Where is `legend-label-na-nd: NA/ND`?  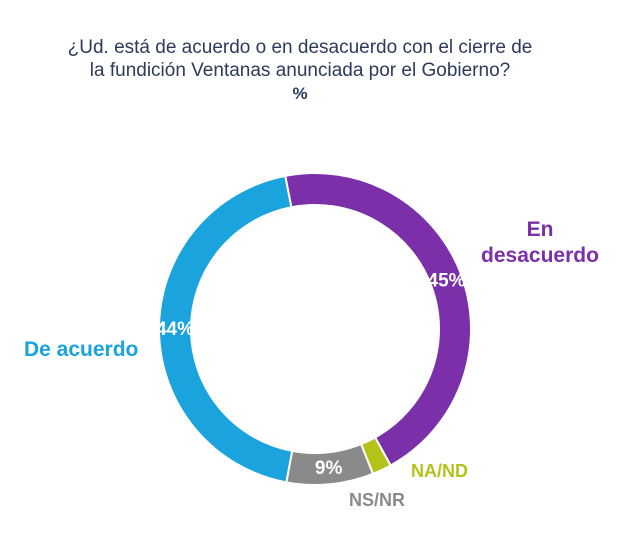
legend-label-na-nd: NA/ND is located at coordinates (439, 471).